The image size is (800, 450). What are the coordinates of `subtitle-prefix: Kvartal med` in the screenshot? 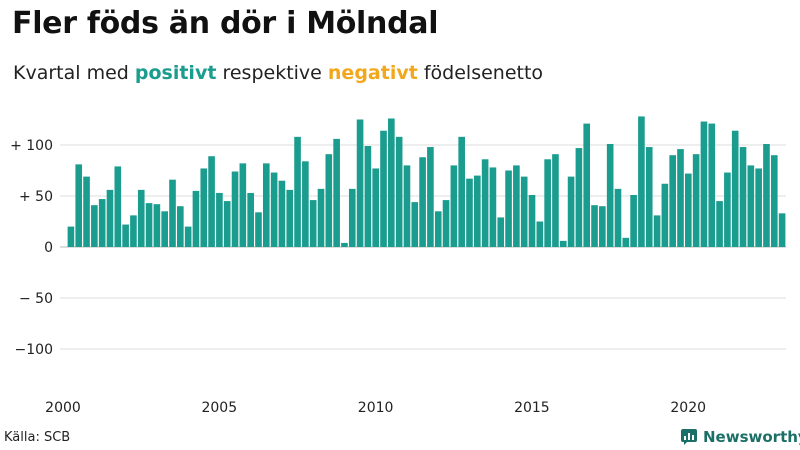 It's located at (74, 73).